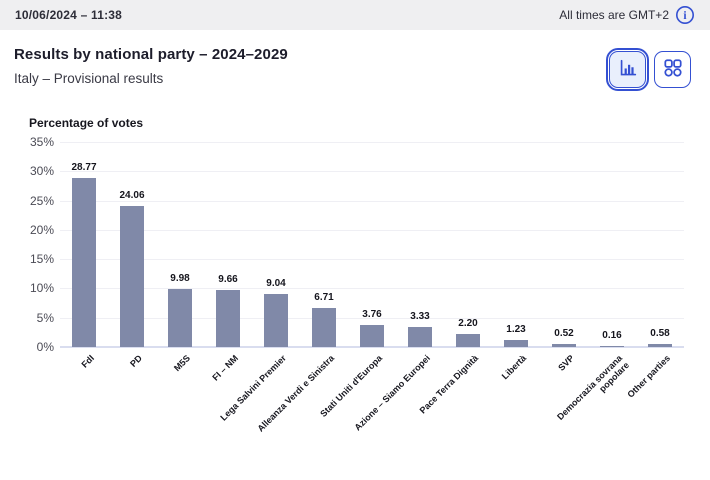 The height and width of the screenshot is (480, 710). I want to click on info-icon: i, so click(685, 15).